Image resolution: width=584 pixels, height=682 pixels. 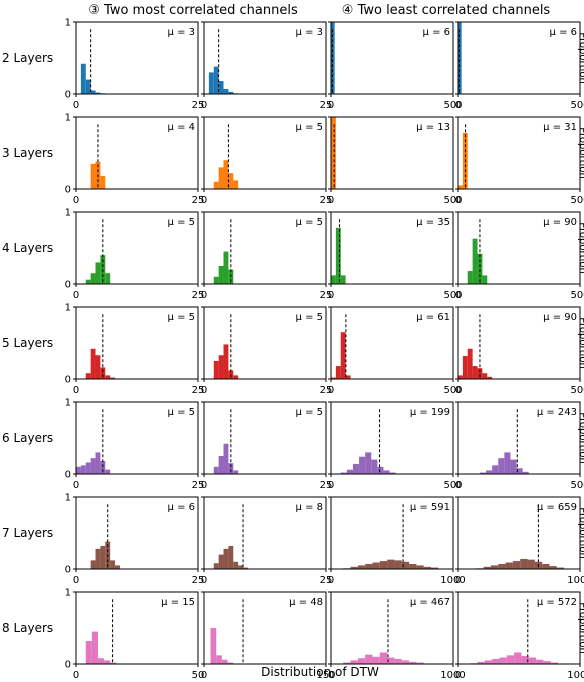 What do you see at coordinates (309, 32) in the screenshot?
I see `mu-label: μ = 3` at bounding box center [309, 32].